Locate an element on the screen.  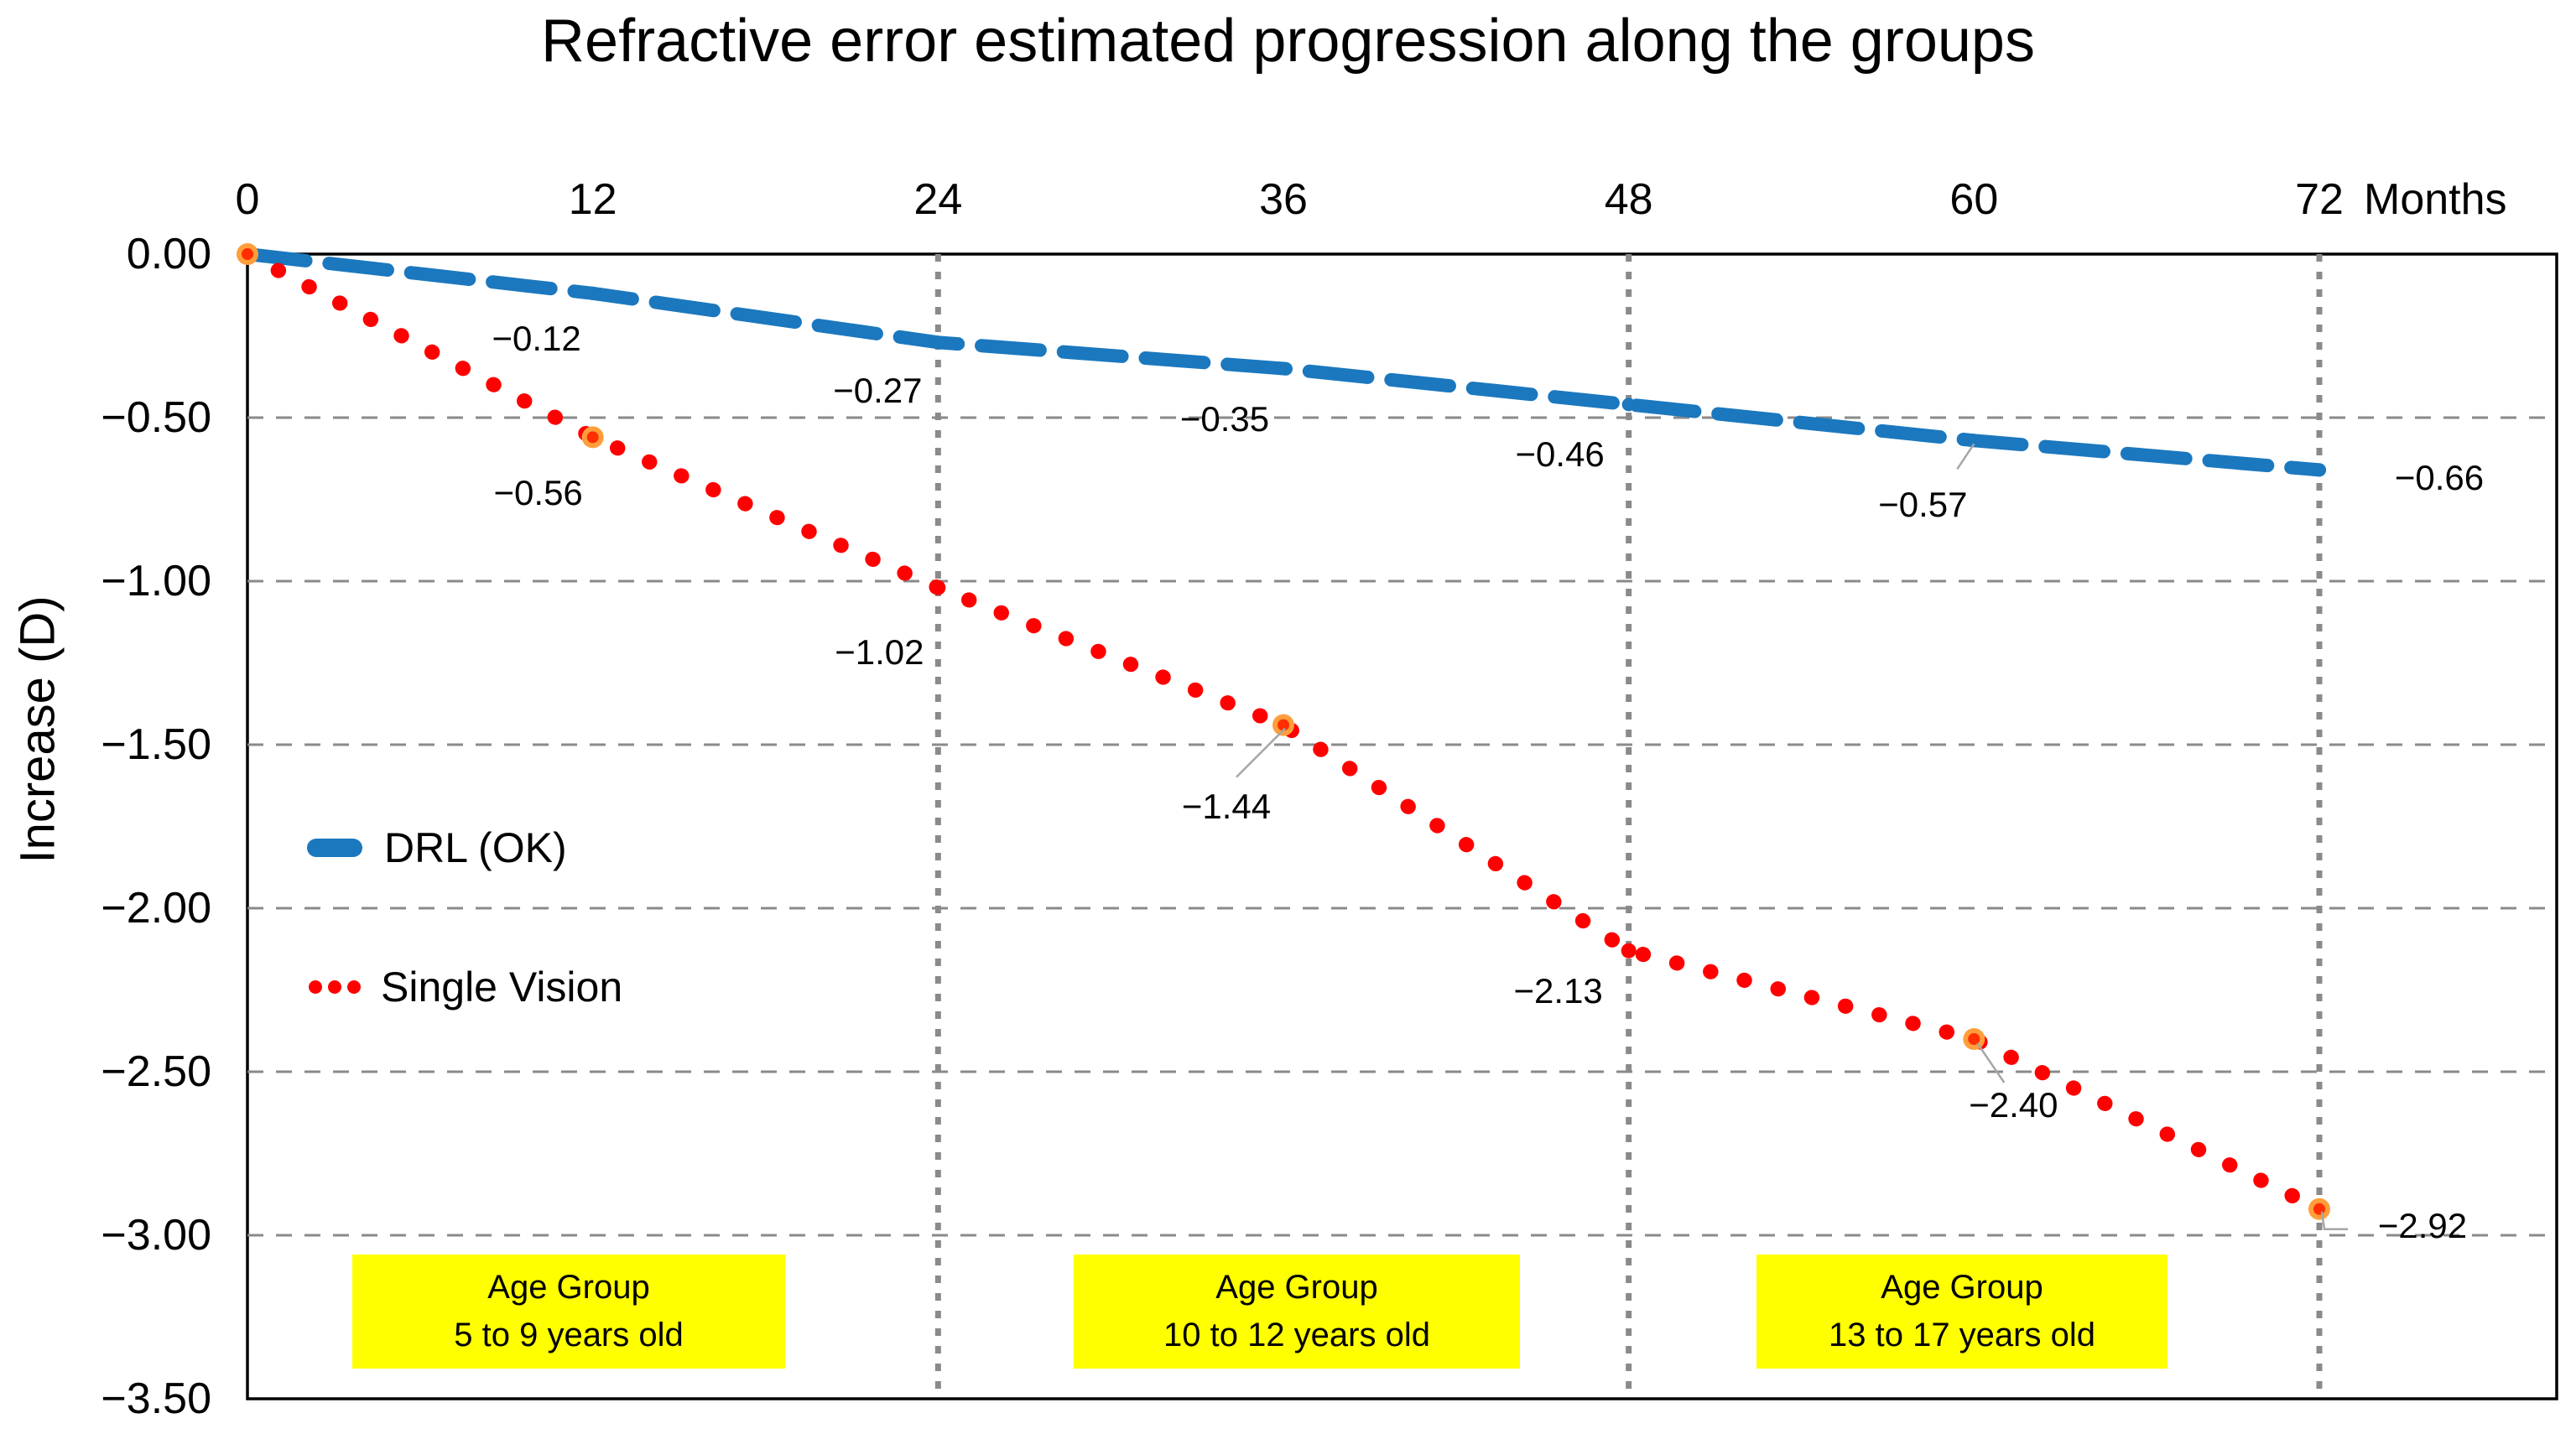
y-tick-label: −1.50 is located at coordinates (156, 744).